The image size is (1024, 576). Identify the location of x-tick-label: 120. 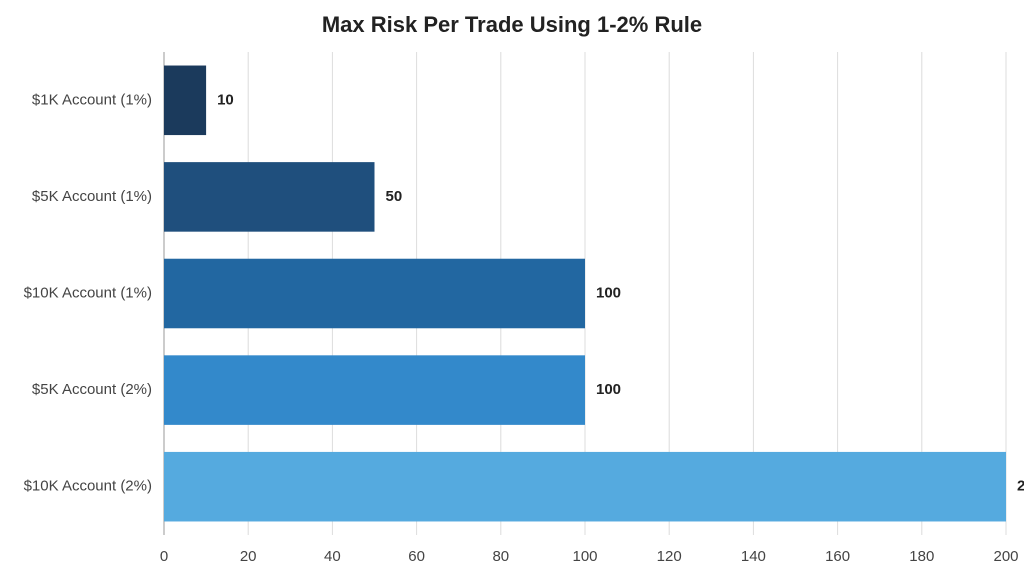
(669, 556).